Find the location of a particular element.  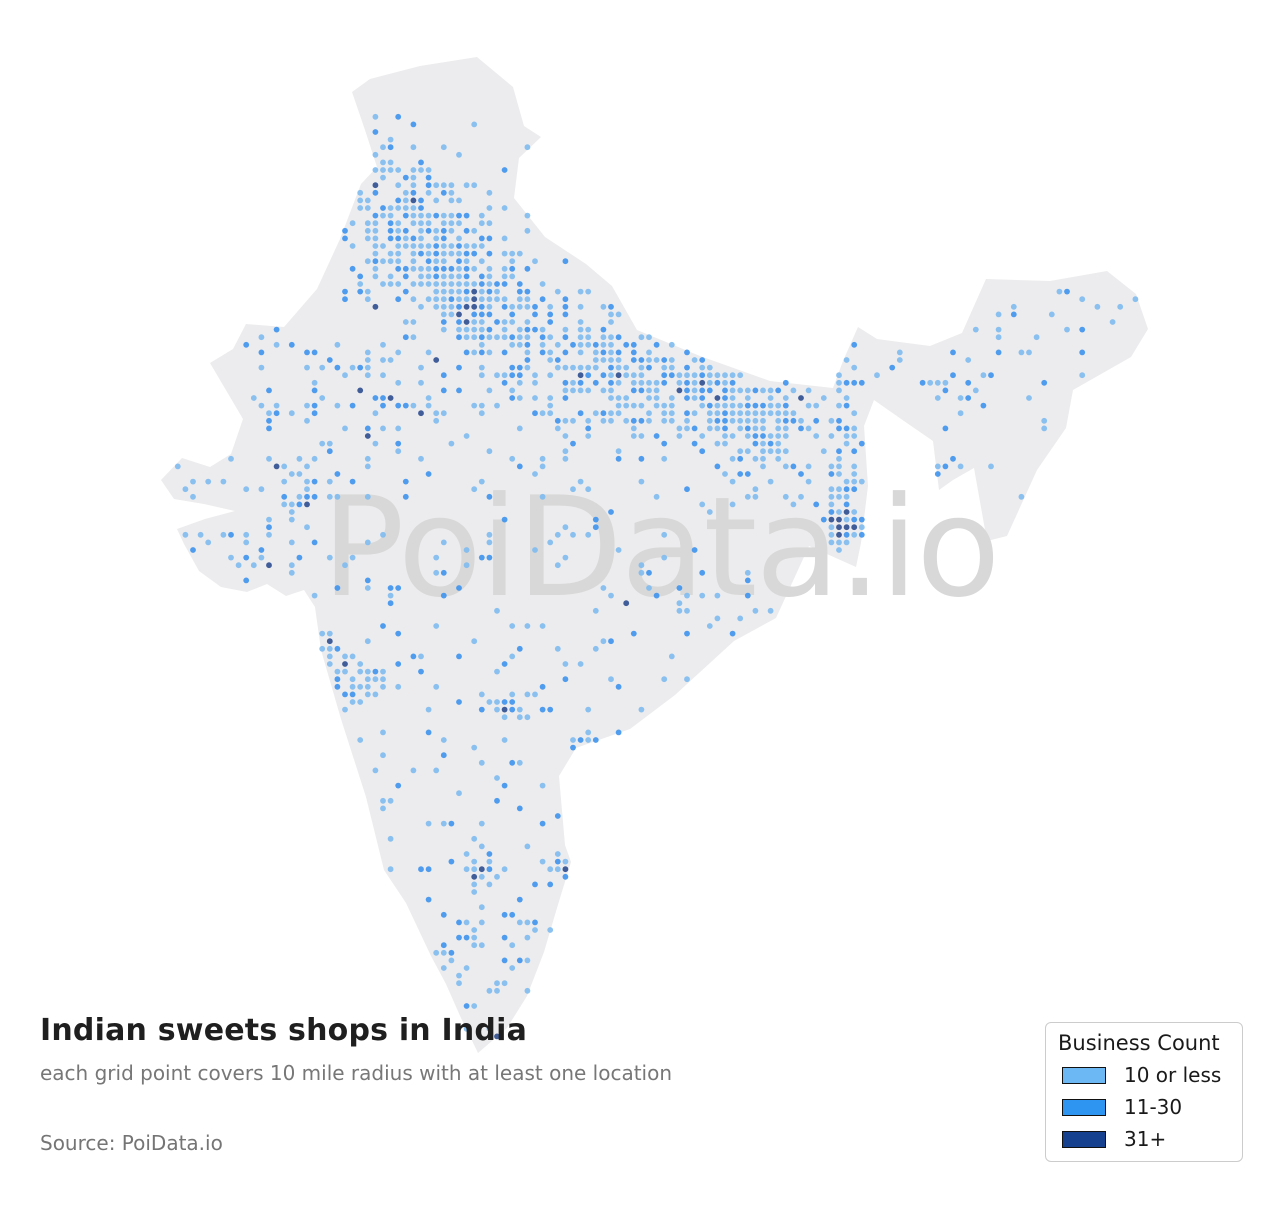

legend-item: 11-30 is located at coordinates (1144, 1107).